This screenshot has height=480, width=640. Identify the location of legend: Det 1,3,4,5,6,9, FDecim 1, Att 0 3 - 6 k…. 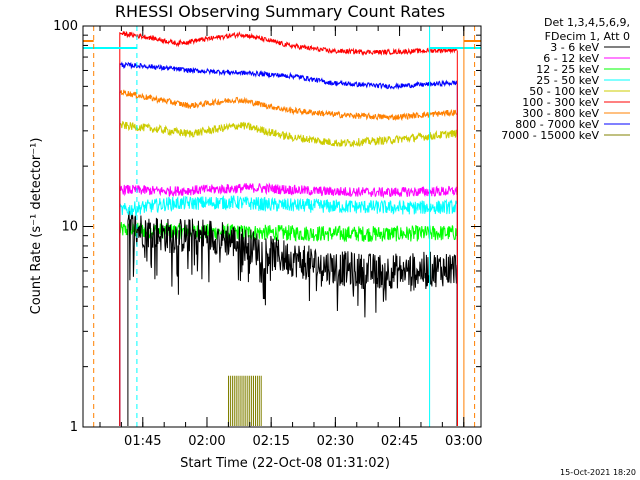
(565, 79).